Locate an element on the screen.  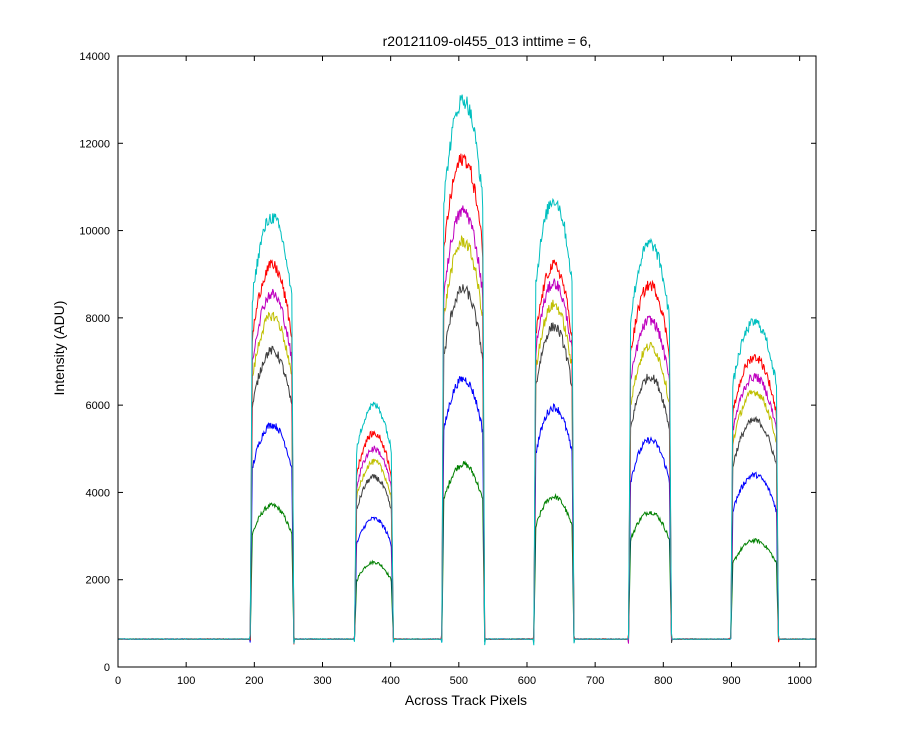
y-tick-label: 12000 is located at coordinates (94, 144).